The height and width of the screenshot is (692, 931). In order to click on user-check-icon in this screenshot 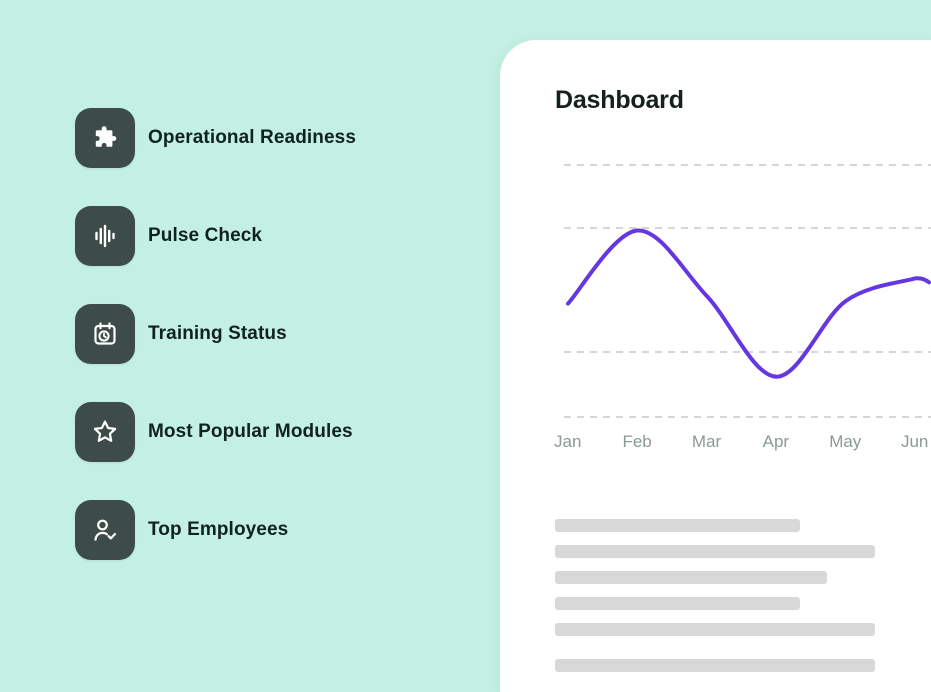, I will do `click(105, 530)`.